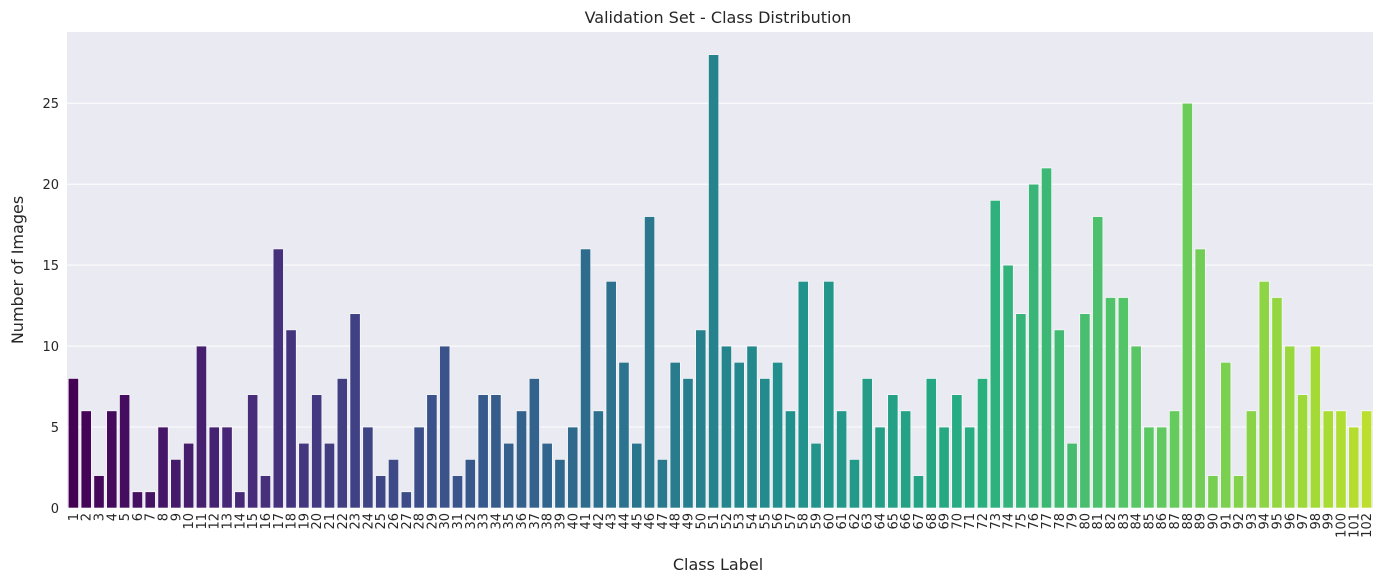 This screenshot has height=584, width=1382. Describe the element at coordinates (727, 521) in the screenshot. I see `x-tick-label: 52` at that location.